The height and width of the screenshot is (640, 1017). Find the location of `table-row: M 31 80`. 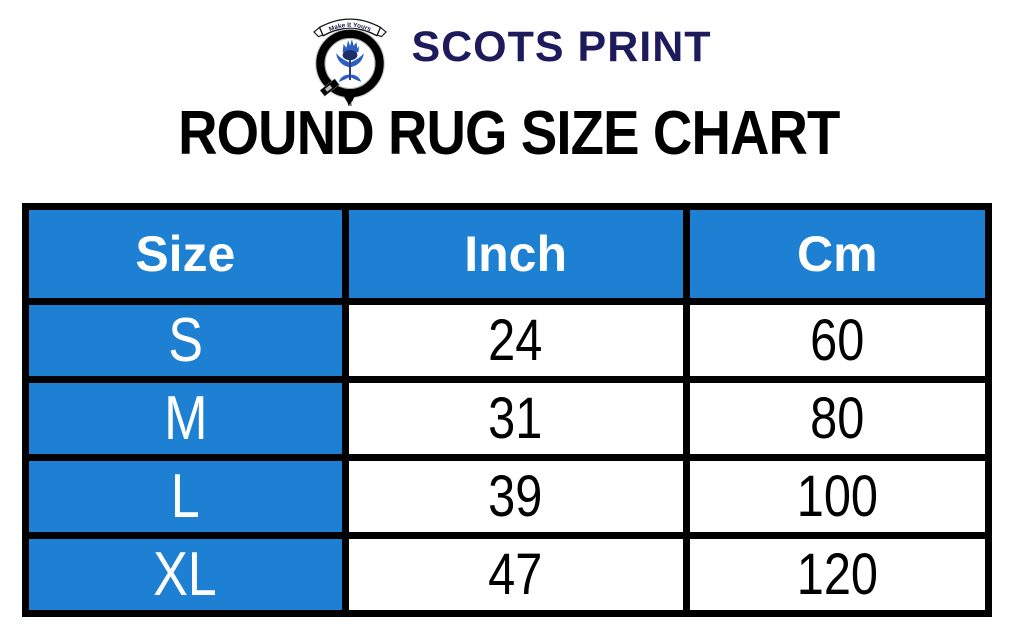

table-row: M 31 80 is located at coordinates (507, 418).